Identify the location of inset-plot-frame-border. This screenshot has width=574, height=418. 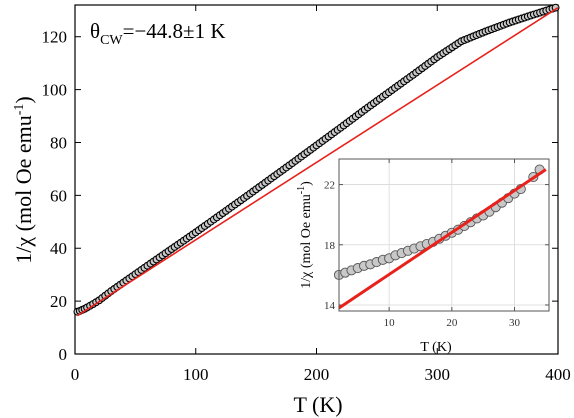
(444, 235).